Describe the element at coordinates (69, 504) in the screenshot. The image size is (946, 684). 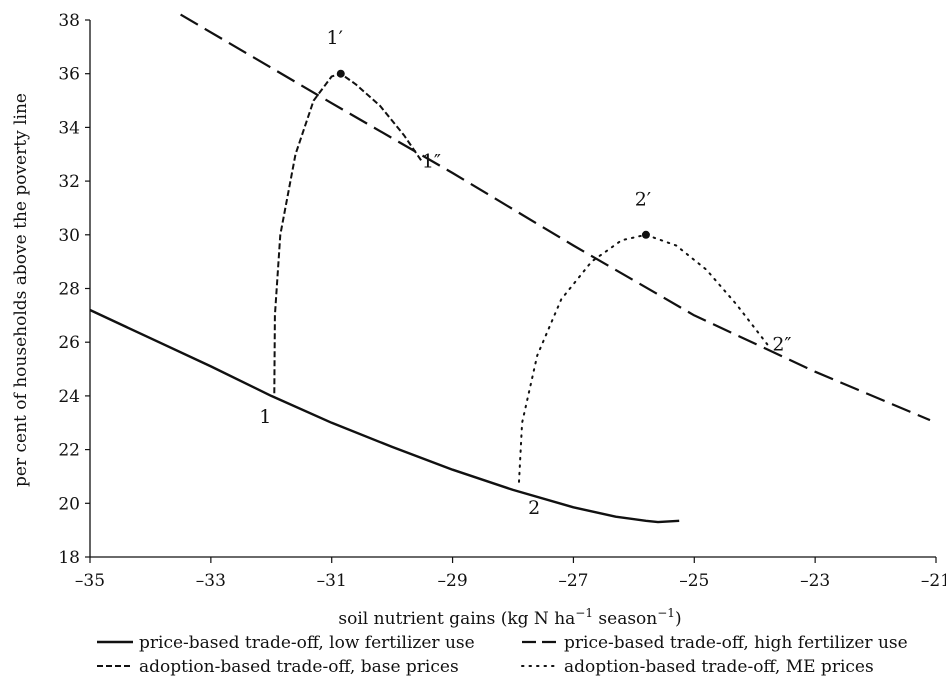
I see `y-tick-label: 20` at that location.